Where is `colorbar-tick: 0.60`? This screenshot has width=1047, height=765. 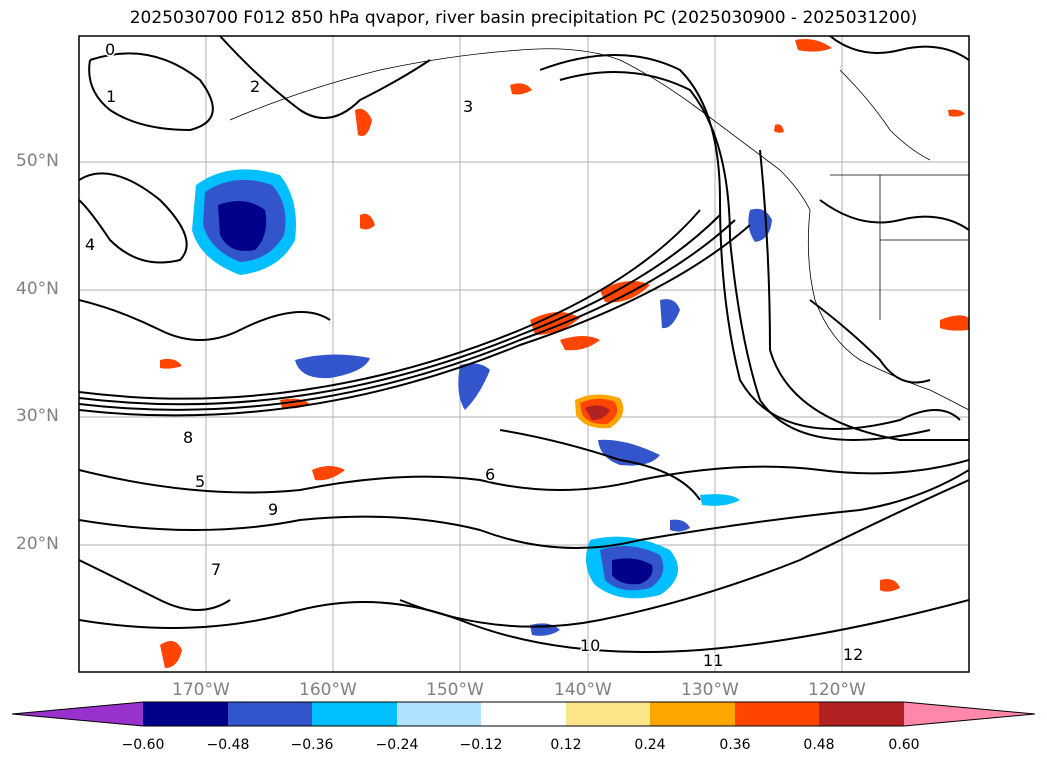 colorbar-tick: 0.60 is located at coordinates (904, 745).